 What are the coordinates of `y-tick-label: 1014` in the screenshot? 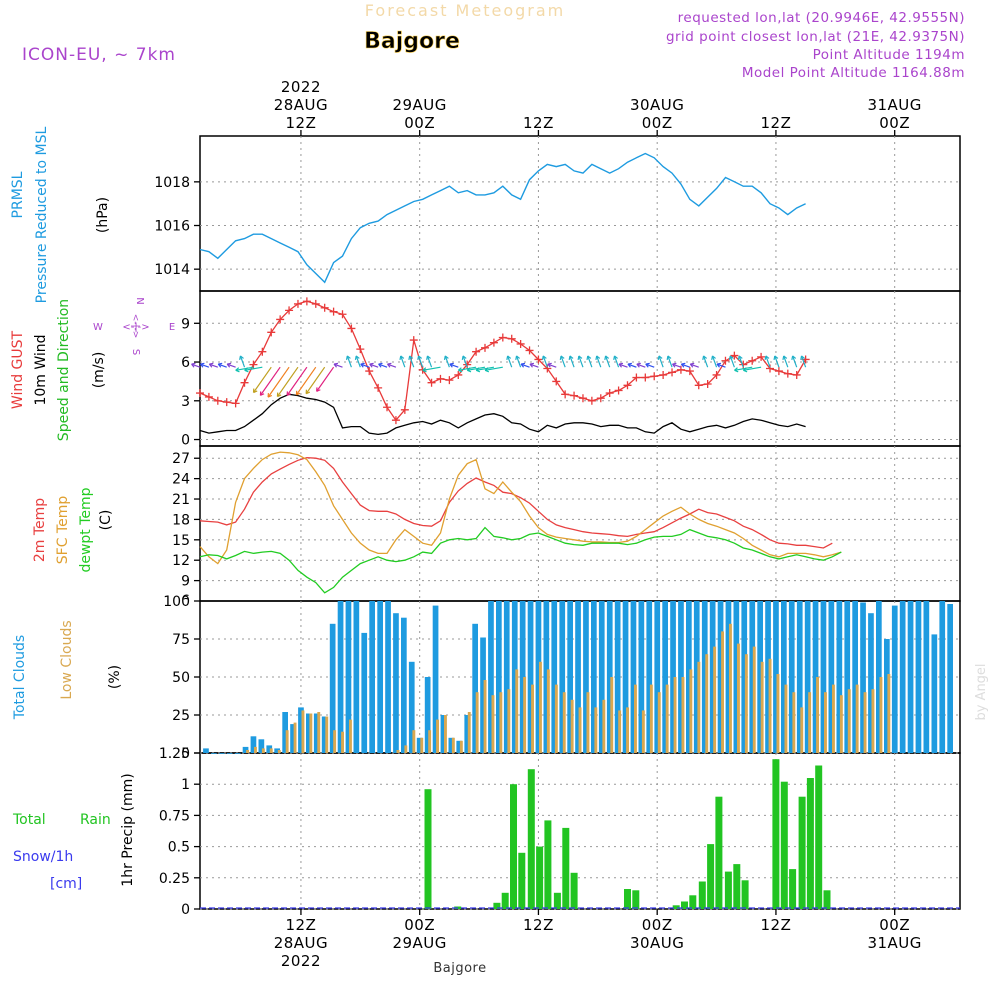 It's located at (172, 270).